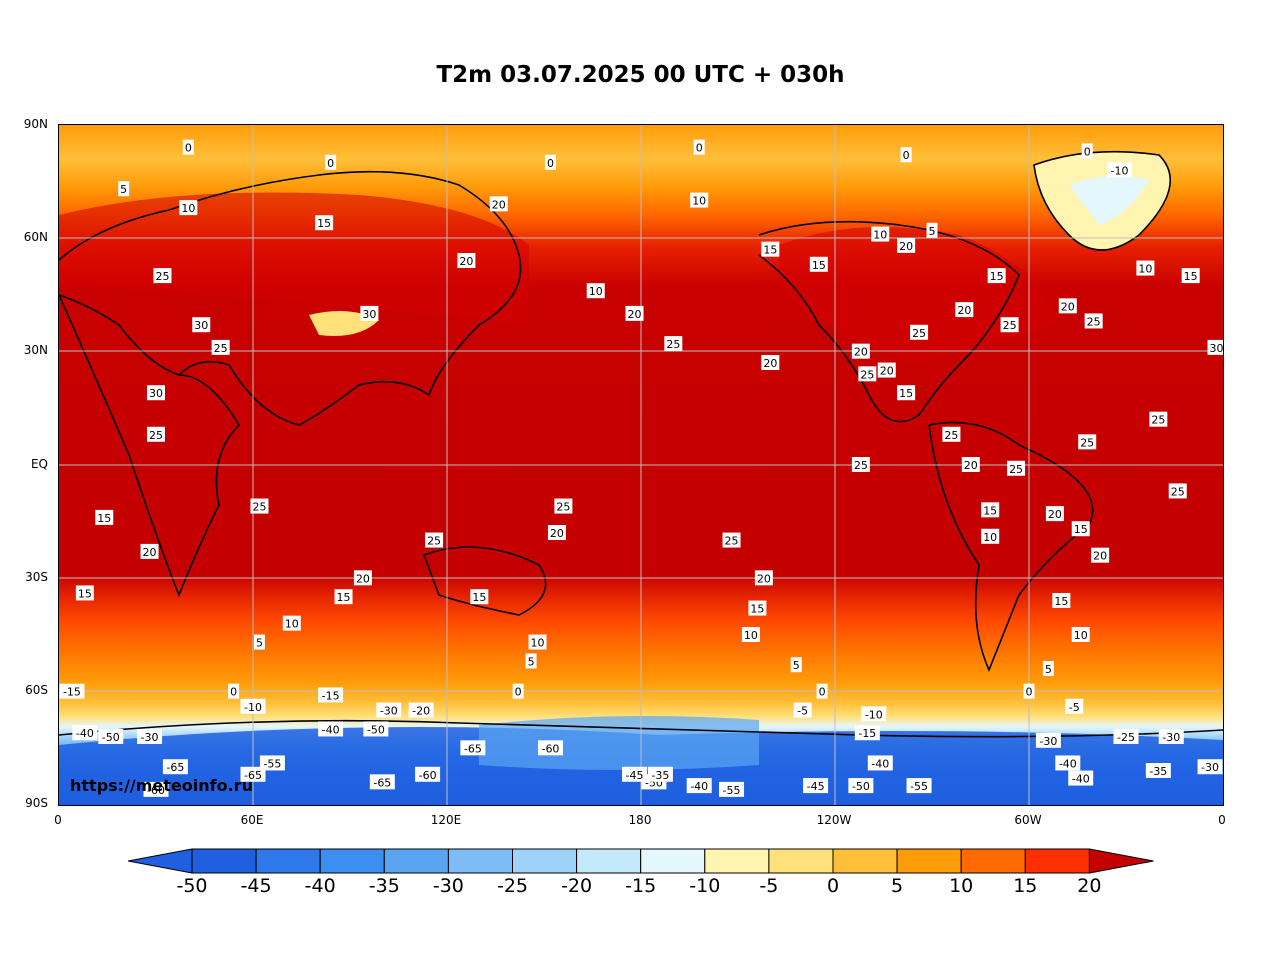 The height and width of the screenshot is (963, 1281). What do you see at coordinates (35, 237) in the screenshot?
I see `lat-label-60n: 60N` at bounding box center [35, 237].